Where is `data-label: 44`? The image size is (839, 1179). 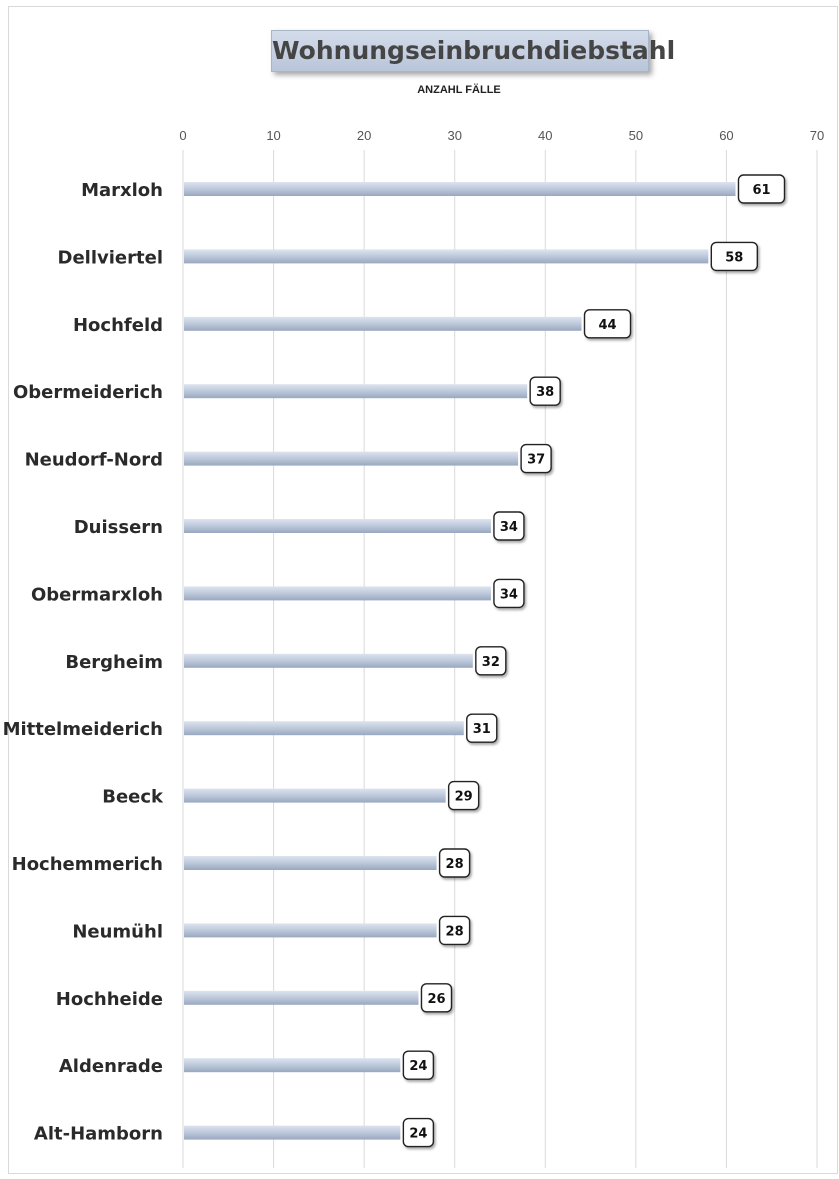 data-label: 44 is located at coordinates (607, 324).